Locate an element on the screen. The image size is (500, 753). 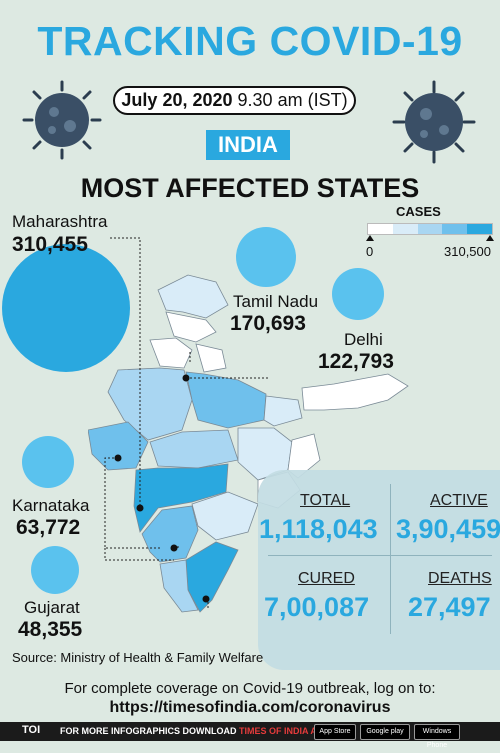
toi-logo: TOI is located at coordinates (31, 730).